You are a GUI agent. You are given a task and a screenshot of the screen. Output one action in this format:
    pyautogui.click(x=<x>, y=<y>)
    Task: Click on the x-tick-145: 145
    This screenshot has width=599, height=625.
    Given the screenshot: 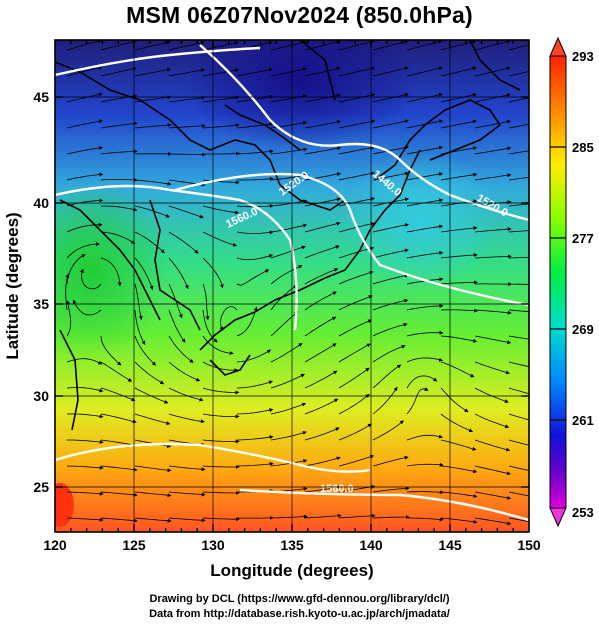 What is the action you would take?
    pyautogui.click(x=450, y=545)
    